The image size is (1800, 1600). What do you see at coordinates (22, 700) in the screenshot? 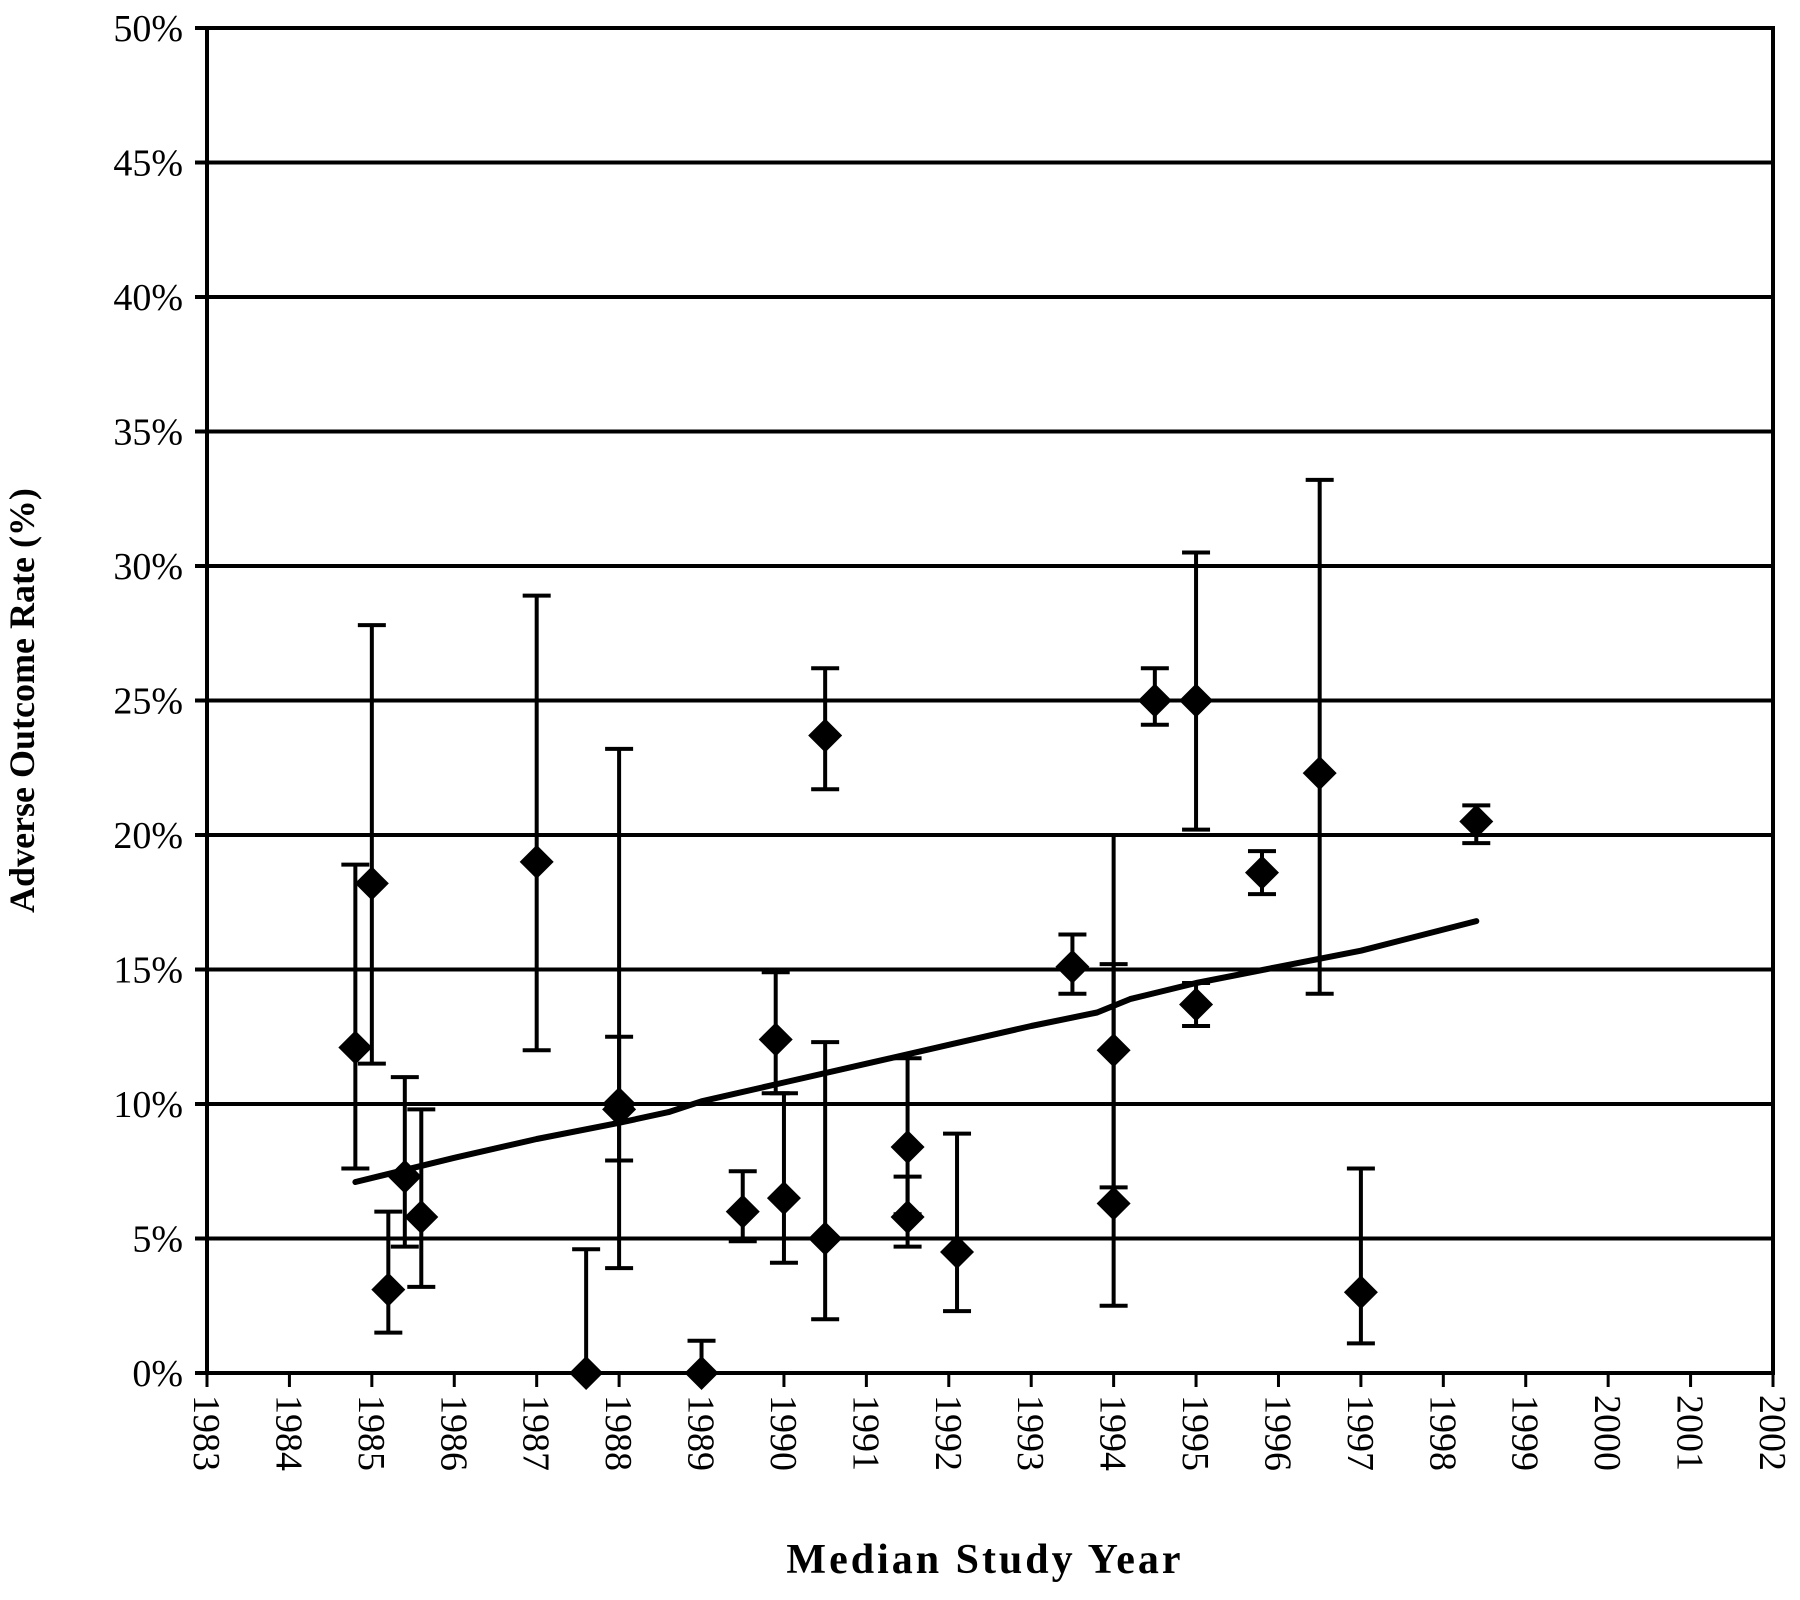
I see `y-axis-title: Adverse Outcome Rate (%)` at bounding box center [22, 700].